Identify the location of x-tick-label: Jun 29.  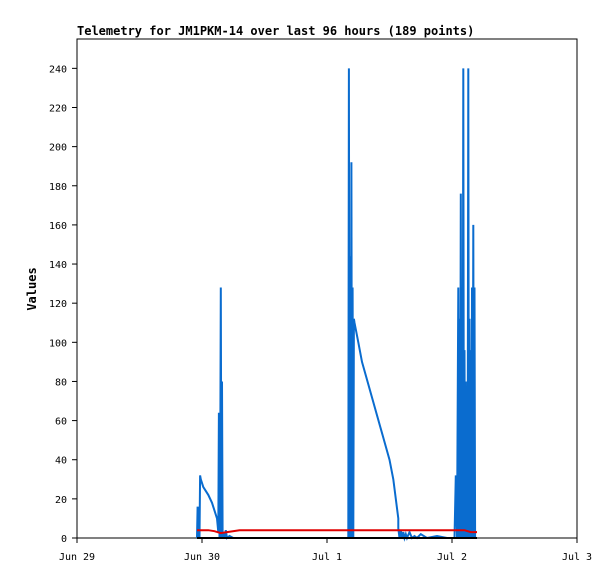
(77, 557).